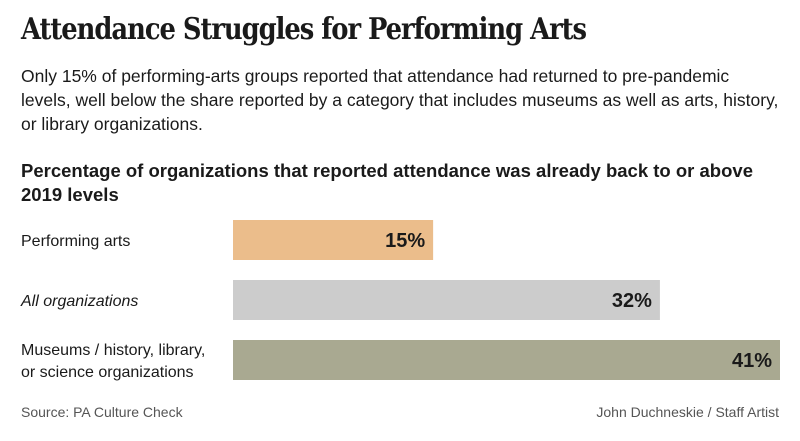  Describe the element at coordinates (79, 301) in the screenshot. I see `category-label-1-0: All organizations` at that location.